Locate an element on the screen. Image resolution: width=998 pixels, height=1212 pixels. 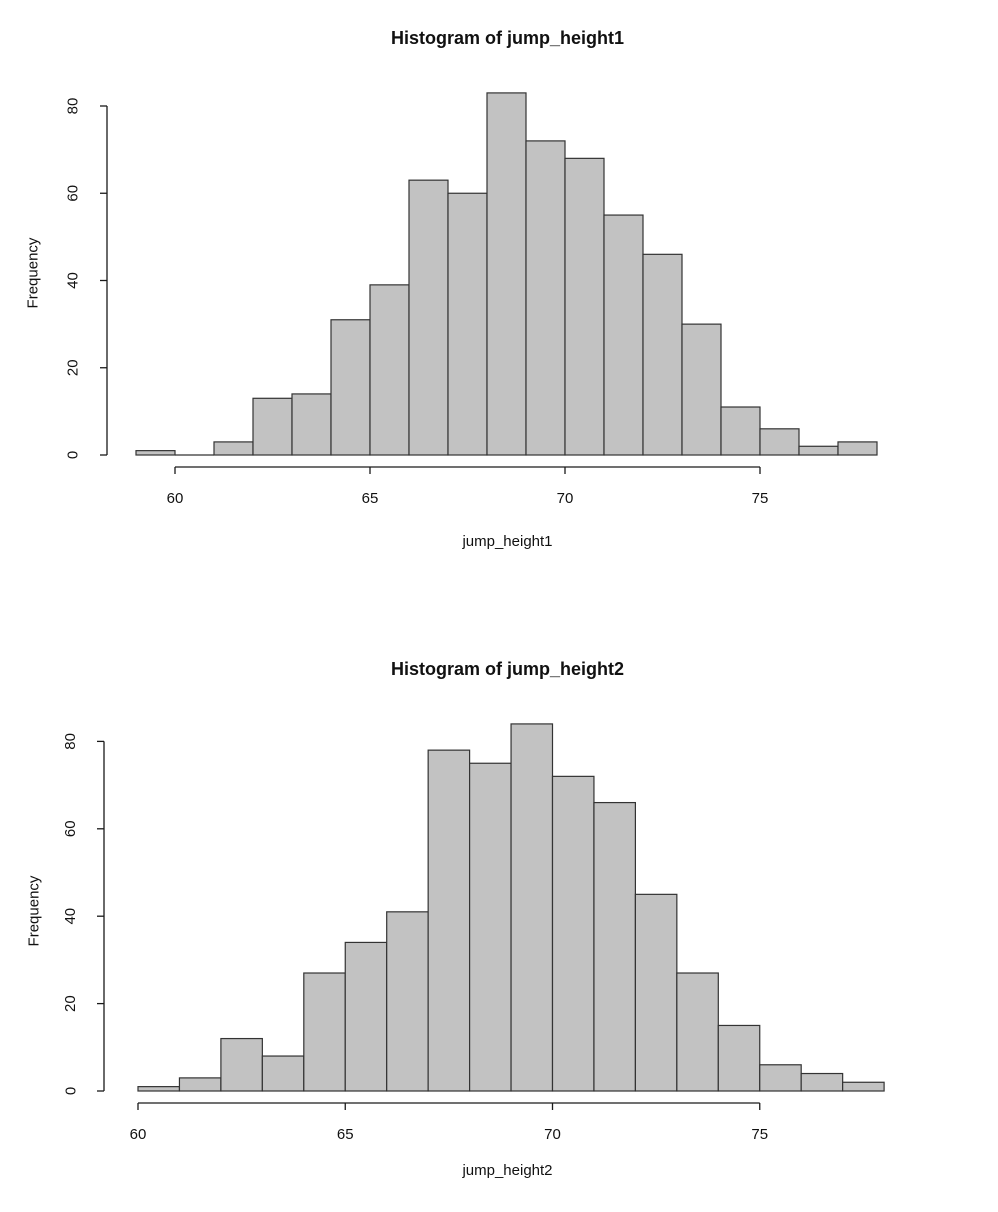
chart2-x-axis-label: jump_height2 is located at coordinates (507, 1170).